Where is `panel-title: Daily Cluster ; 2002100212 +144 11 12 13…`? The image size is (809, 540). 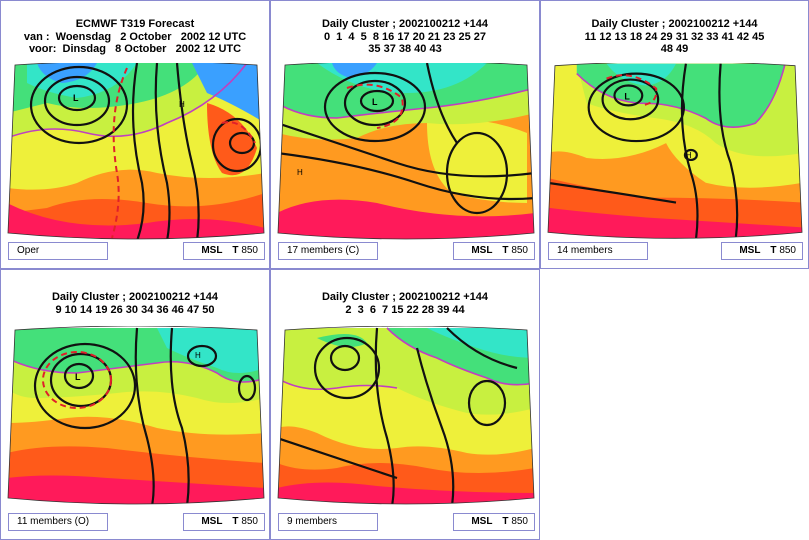
panel-title: Daily Cluster ; 2002100212 +144 11 12 13… is located at coordinates (674, 37).